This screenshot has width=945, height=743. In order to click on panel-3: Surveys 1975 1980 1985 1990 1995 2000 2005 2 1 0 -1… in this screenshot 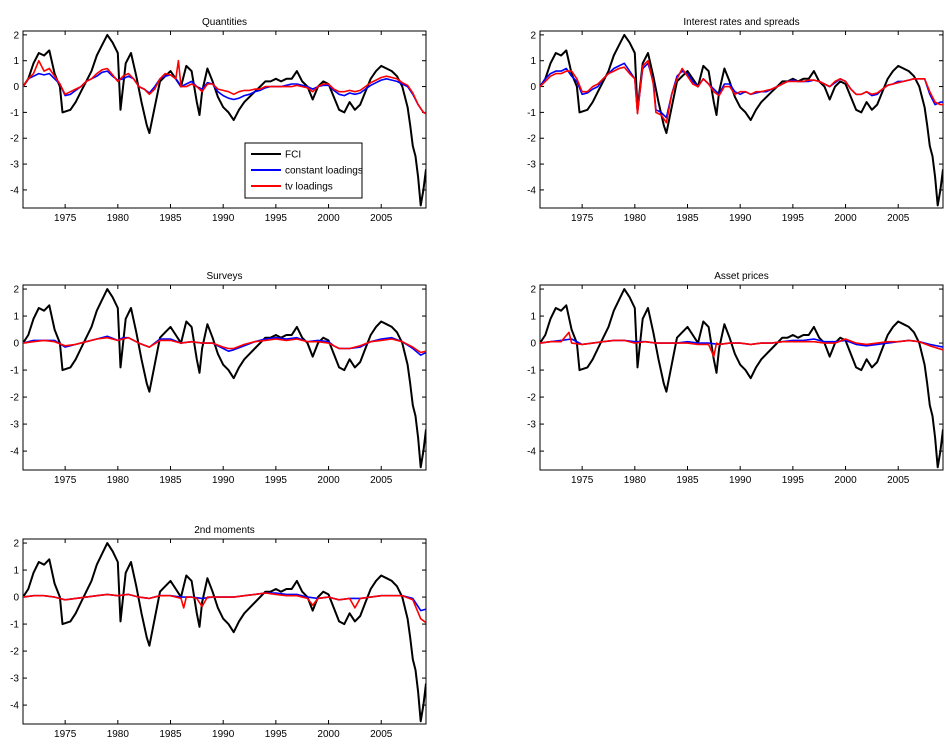, I will do `click(218, 378)`.